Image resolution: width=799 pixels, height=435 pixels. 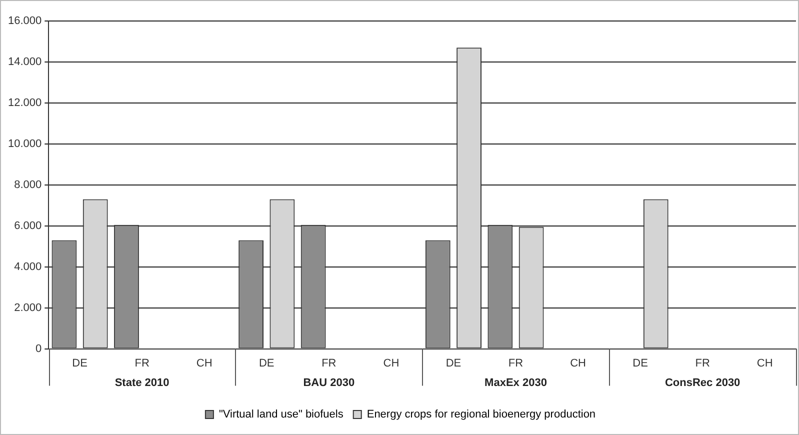 What do you see at coordinates (28, 226) in the screenshot?
I see `y-tick-label: 6.000` at bounding box center [28, 226].